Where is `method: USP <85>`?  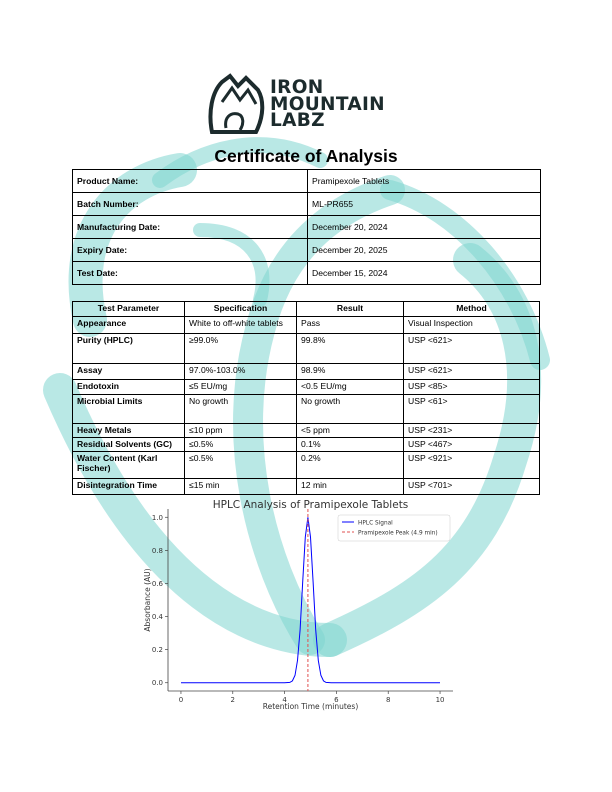
method: USP <85> is located at coordinates (471, 387).